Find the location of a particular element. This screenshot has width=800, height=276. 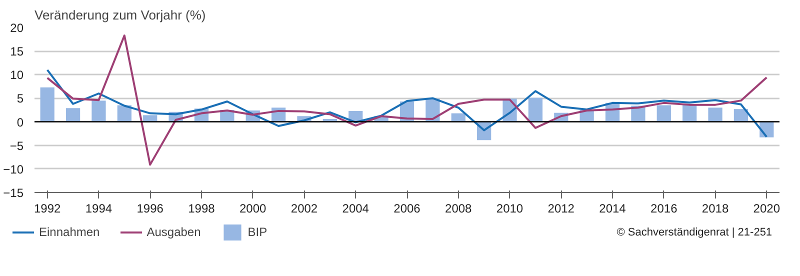

y-tick-label: −5 is located at coordinates (17, 145).